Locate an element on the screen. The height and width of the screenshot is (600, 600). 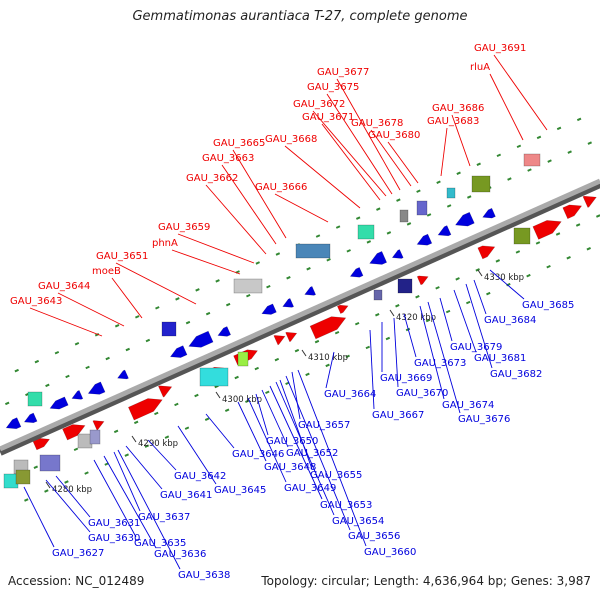
reverse-gene-label: GAU_3673 is located at coordinates (440, 363).